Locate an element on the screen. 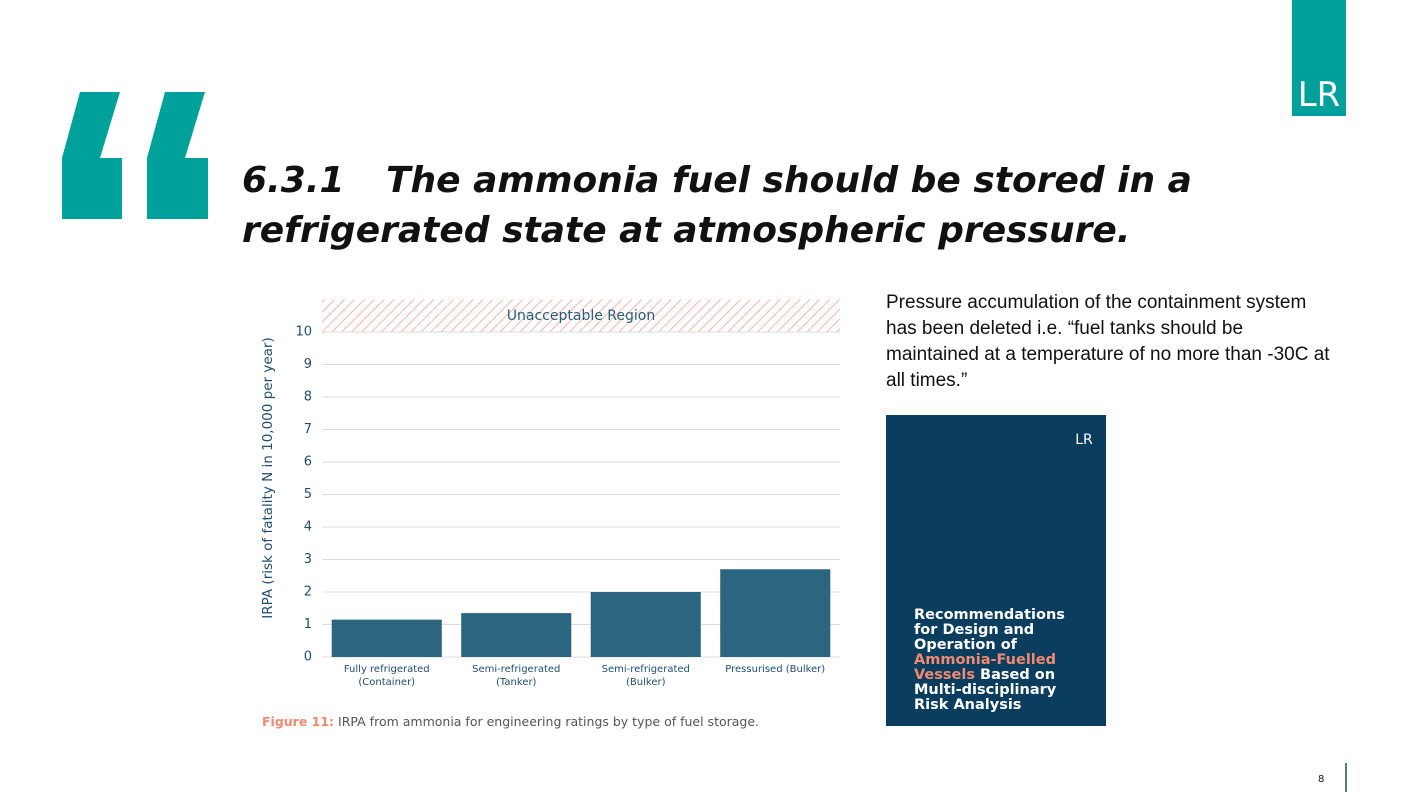  x-tick-label: Semi-refrigerated (Bulker) is located at coordinates (645, 676).